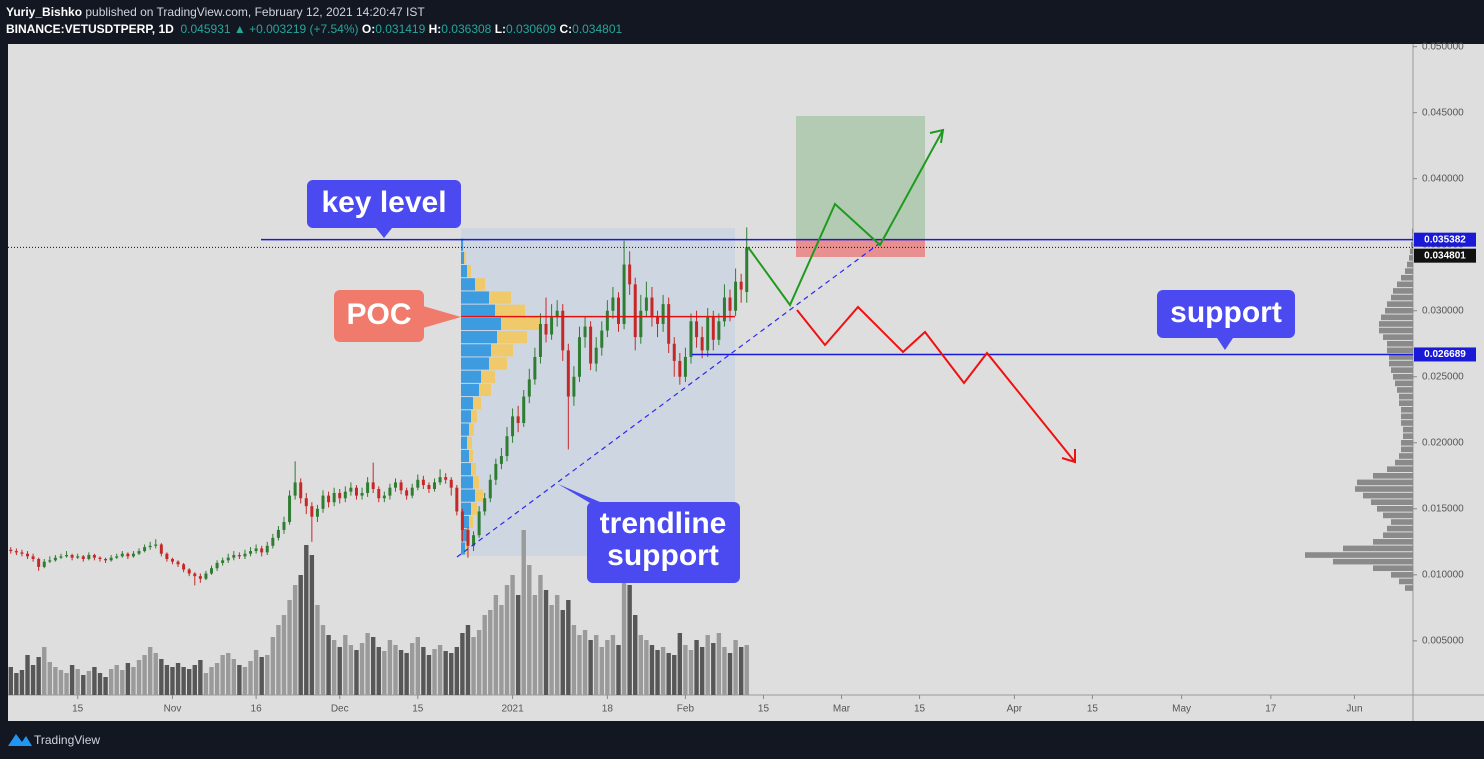  I want to click on y-tick-label: 0.005000, so click(1443, 641).